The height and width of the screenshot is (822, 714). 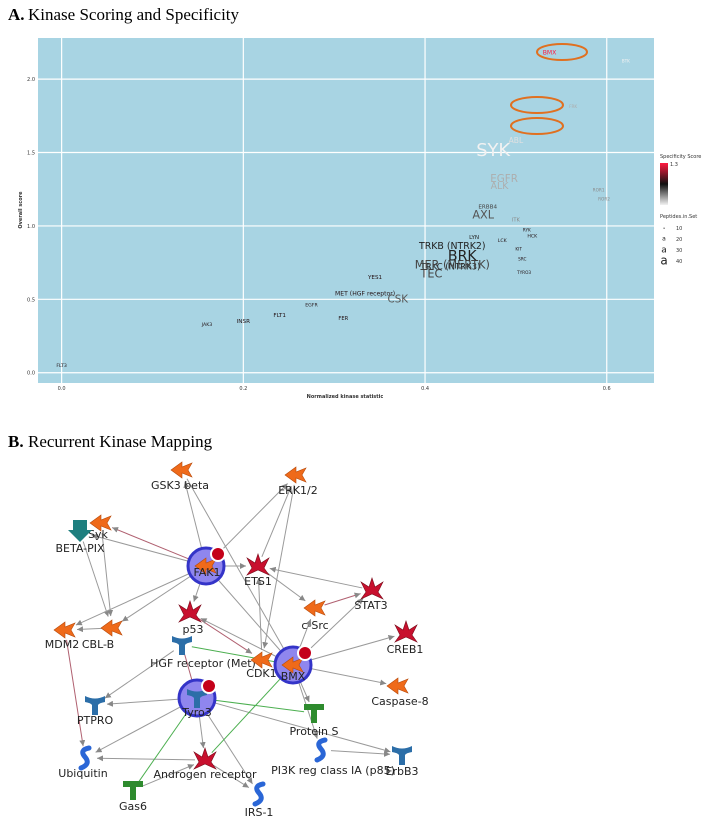 What do you see at coordinates (532, 237) in the screenshot?
I see `point-label: HCK` at bounding box center [532, 237].